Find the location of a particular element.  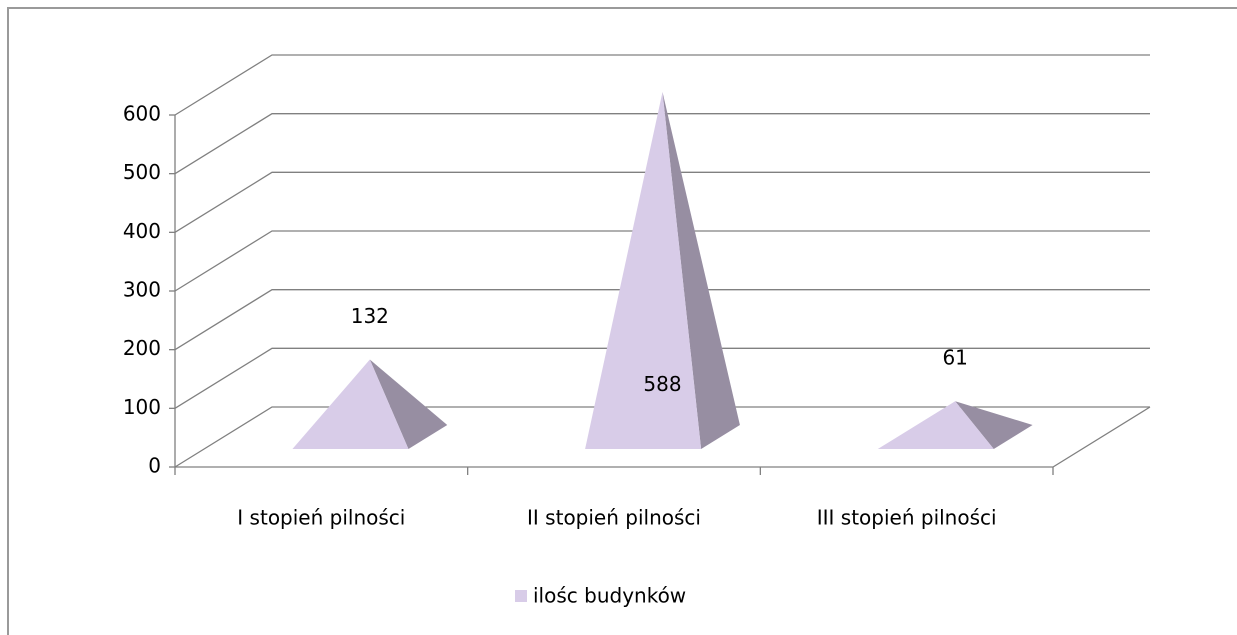

y-tick-label: 400 is located at coordinates (142, 231).